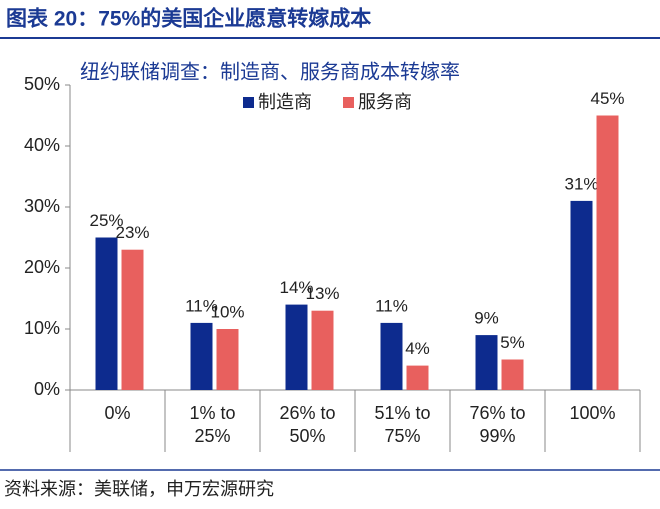 The height and width of the screenshot is (509, 660). Describe the element at coordinates (132, 232) in the screenshot. I see `value-label: 23%` at that location.